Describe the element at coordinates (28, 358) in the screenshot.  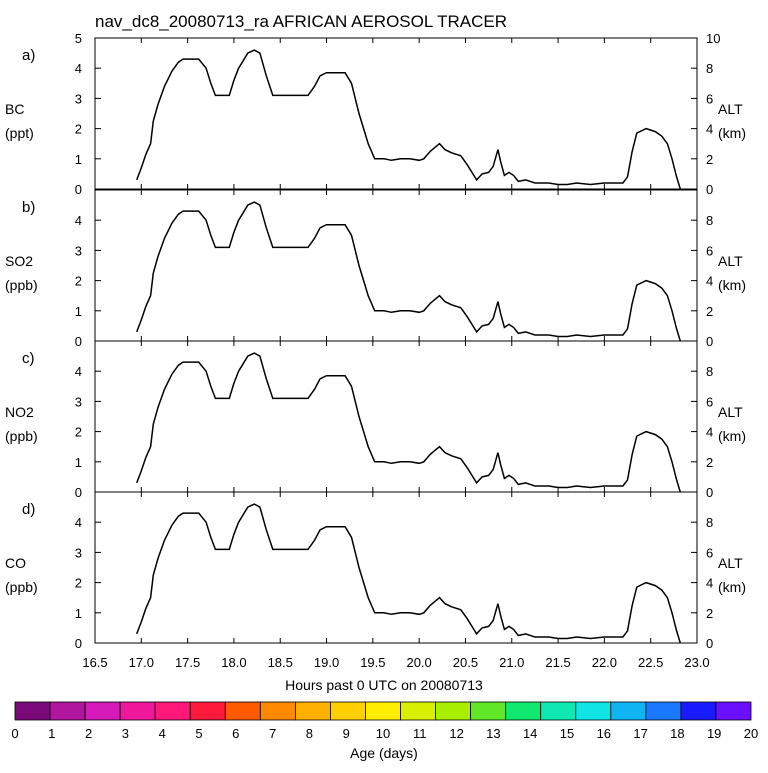
I see `panel-label: c)` at that location.